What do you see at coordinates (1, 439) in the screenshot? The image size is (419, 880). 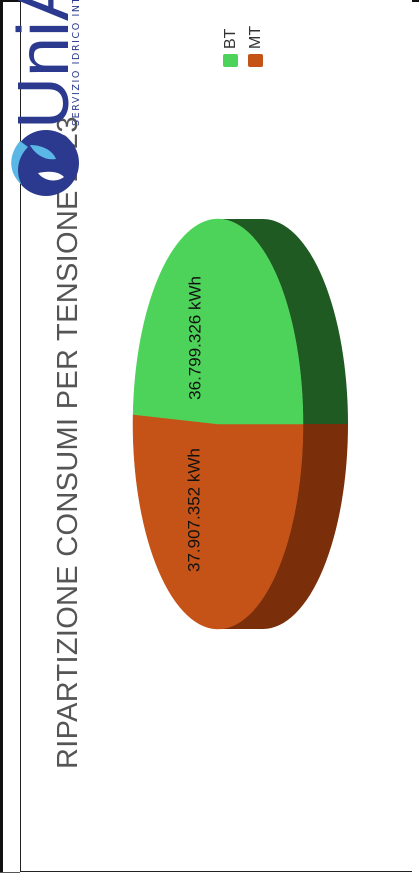 I see `left-border` at bounding box center [1, 439].